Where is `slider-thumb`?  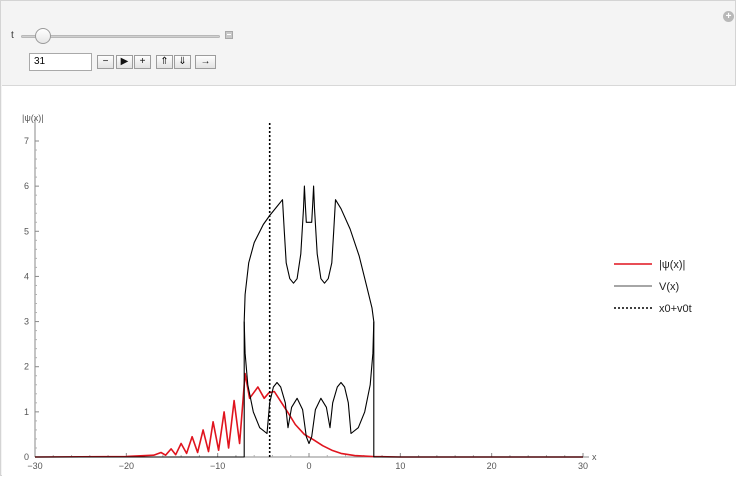
slider-thumb is located at coordinates (42, 36).